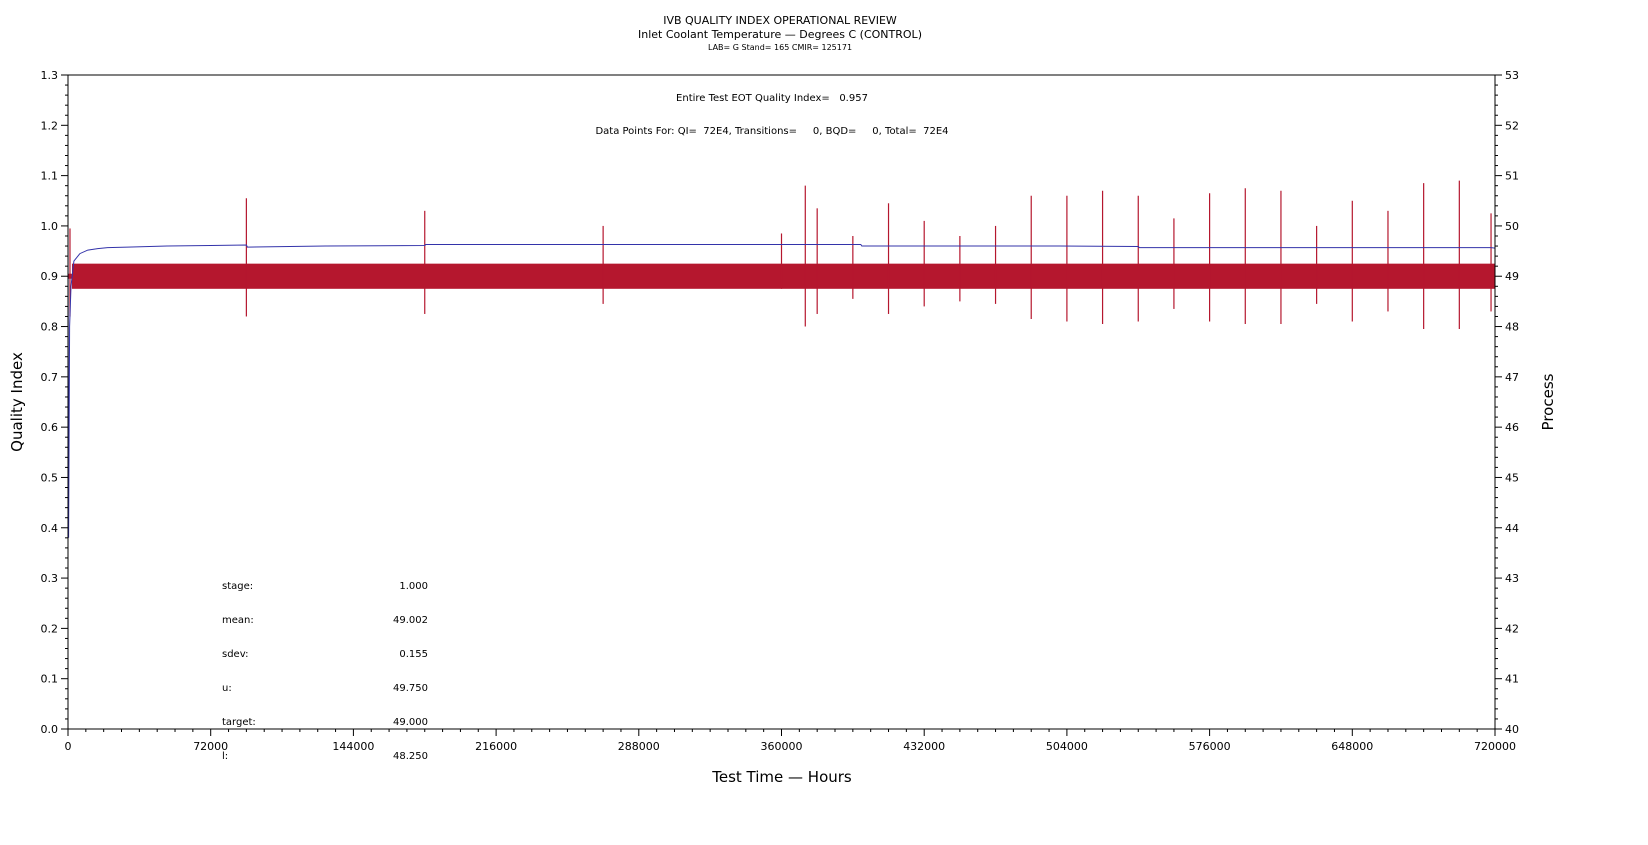  Describe the element at coordinates (1352, 746) in the screenshot. I see `x-tick-label: 648000` at that location.